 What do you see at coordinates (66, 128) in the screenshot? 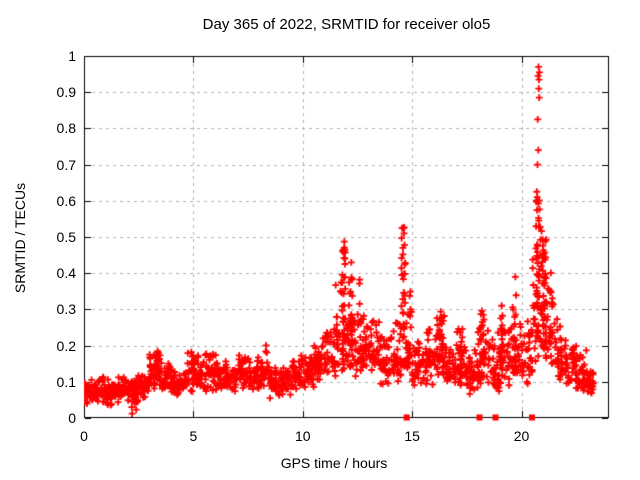
I see `y-tick-label: 0.8` at bounding box center [66, 128].